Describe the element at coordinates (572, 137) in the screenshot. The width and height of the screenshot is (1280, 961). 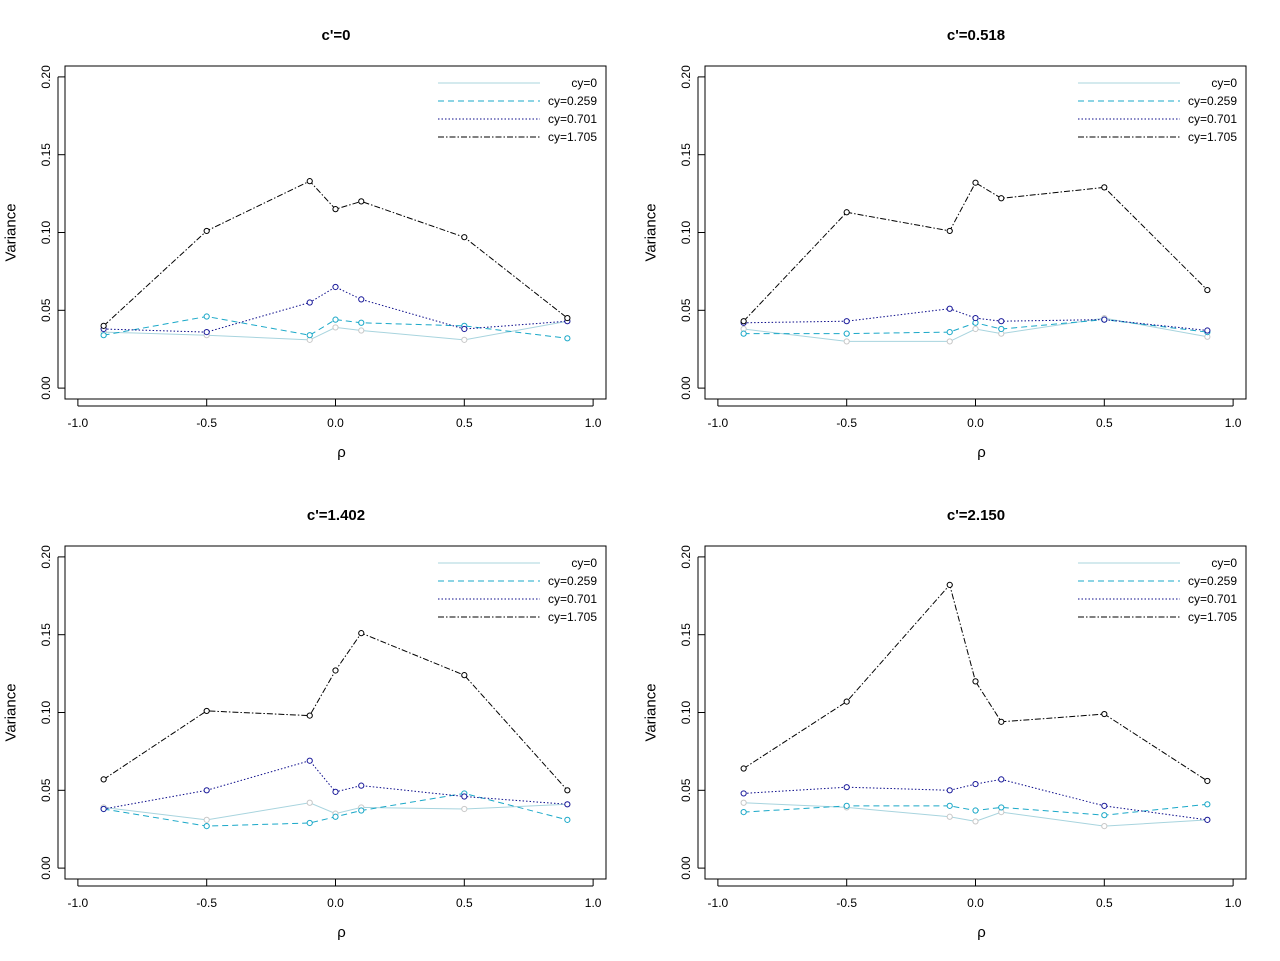
I see `legend-label: cy=1.705` at that location.